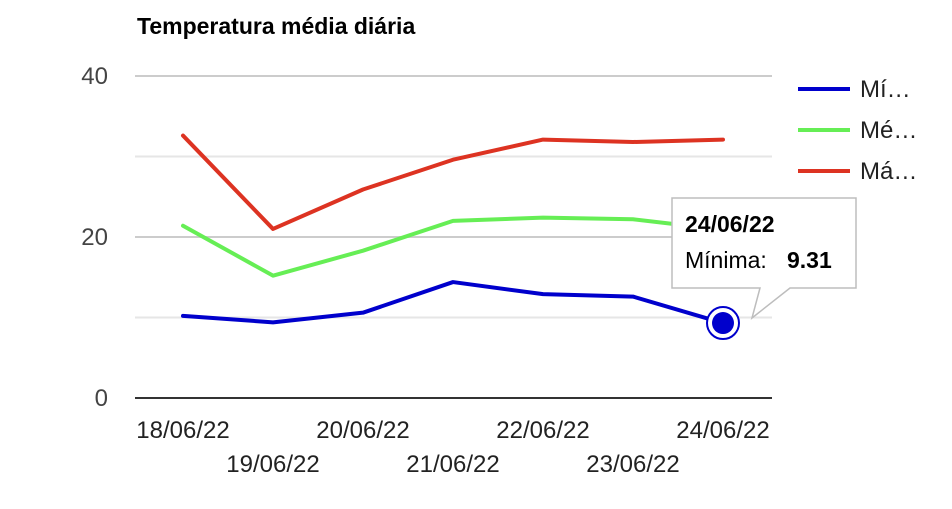  Describe the element at coordinates (730, 224) in the screenshot. I see `tooltip-title: 24/06/22` at that location.